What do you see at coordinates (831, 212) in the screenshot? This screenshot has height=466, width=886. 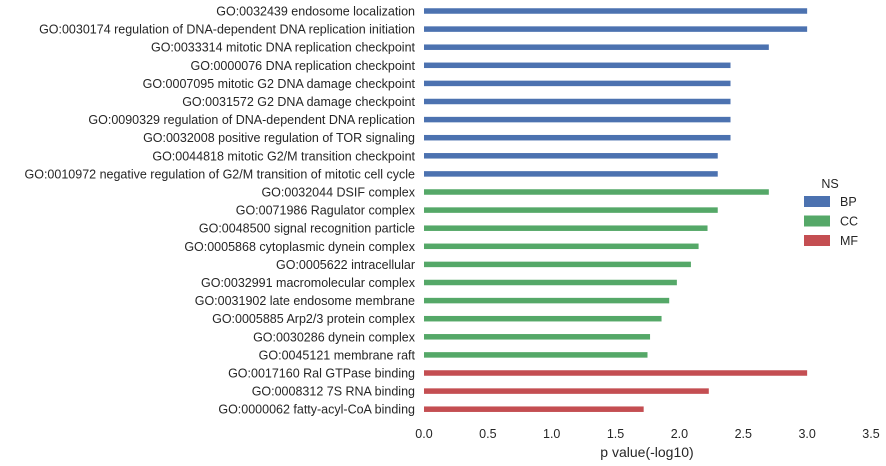 I see `legend: NS BP CC MF` at bounding box center [831, 212].